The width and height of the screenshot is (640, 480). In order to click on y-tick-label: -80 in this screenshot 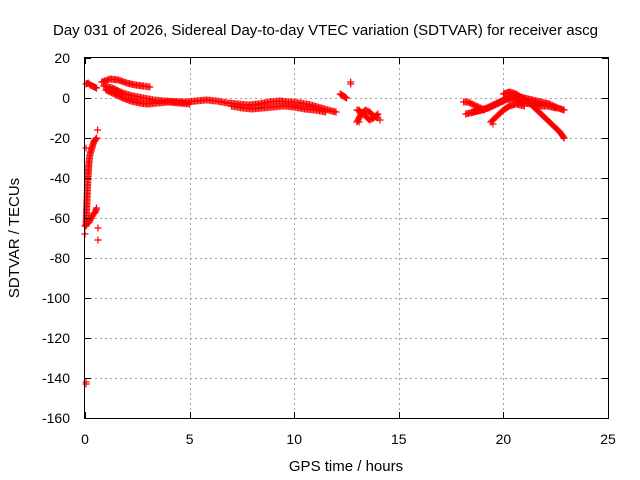, I will do `click(60, 258)`.